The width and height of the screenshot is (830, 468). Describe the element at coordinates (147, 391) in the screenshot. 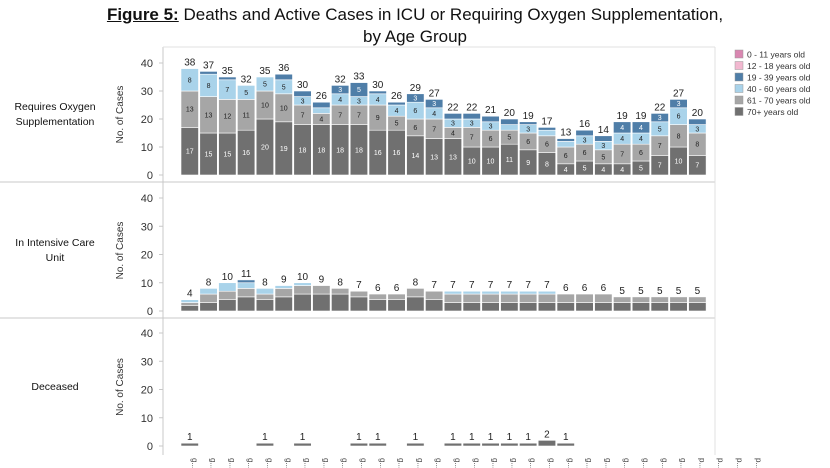

I see `y-tick-label: 20` at that location.